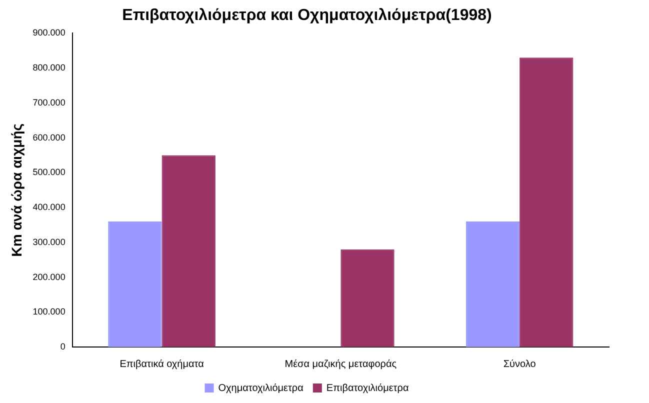 The image size is (649, 403). I want to click on y-tick-label: 800.000, so click(49, 67).